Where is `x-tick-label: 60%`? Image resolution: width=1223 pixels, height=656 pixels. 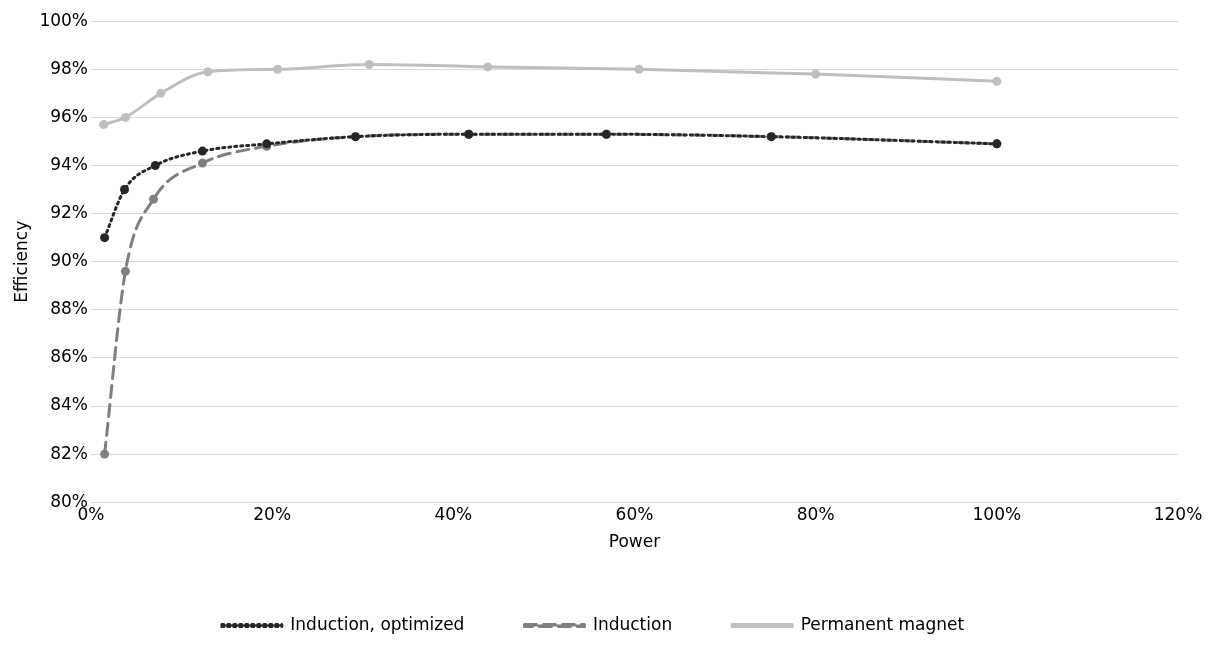
x-tick-label: 60% is located at coordinates (634, 513).